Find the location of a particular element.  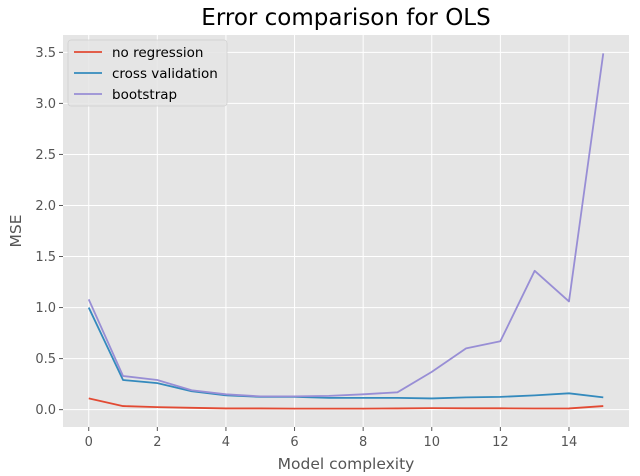

x-tick-label: 0 is located at coordinates (89, 442).